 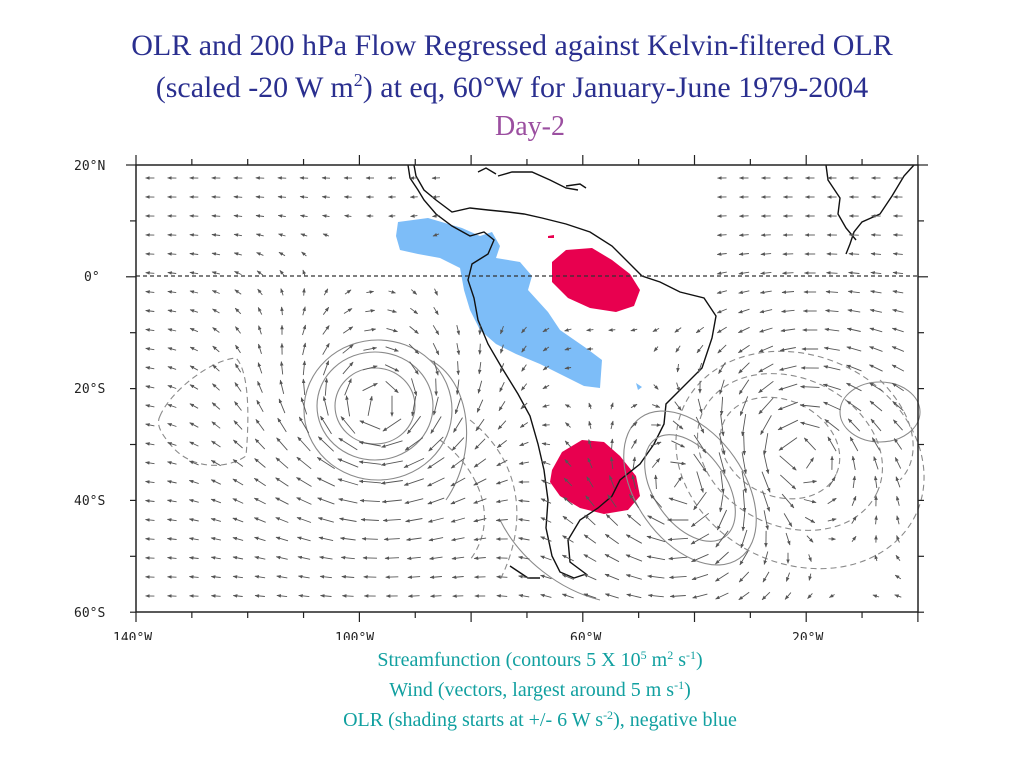 What do you see at coordinates (89, 613) in the screenshot?
I see `lat-label-60s: 60°S` at bounding box center [89, 613].